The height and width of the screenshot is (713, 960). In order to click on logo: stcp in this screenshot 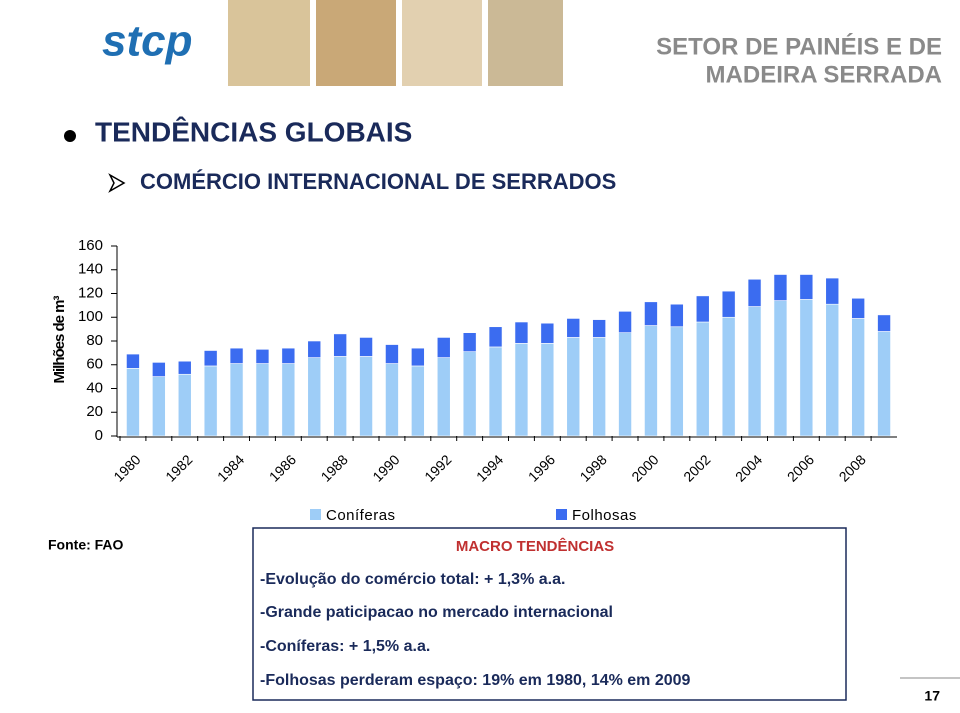, I will do `click(147, 41)`.